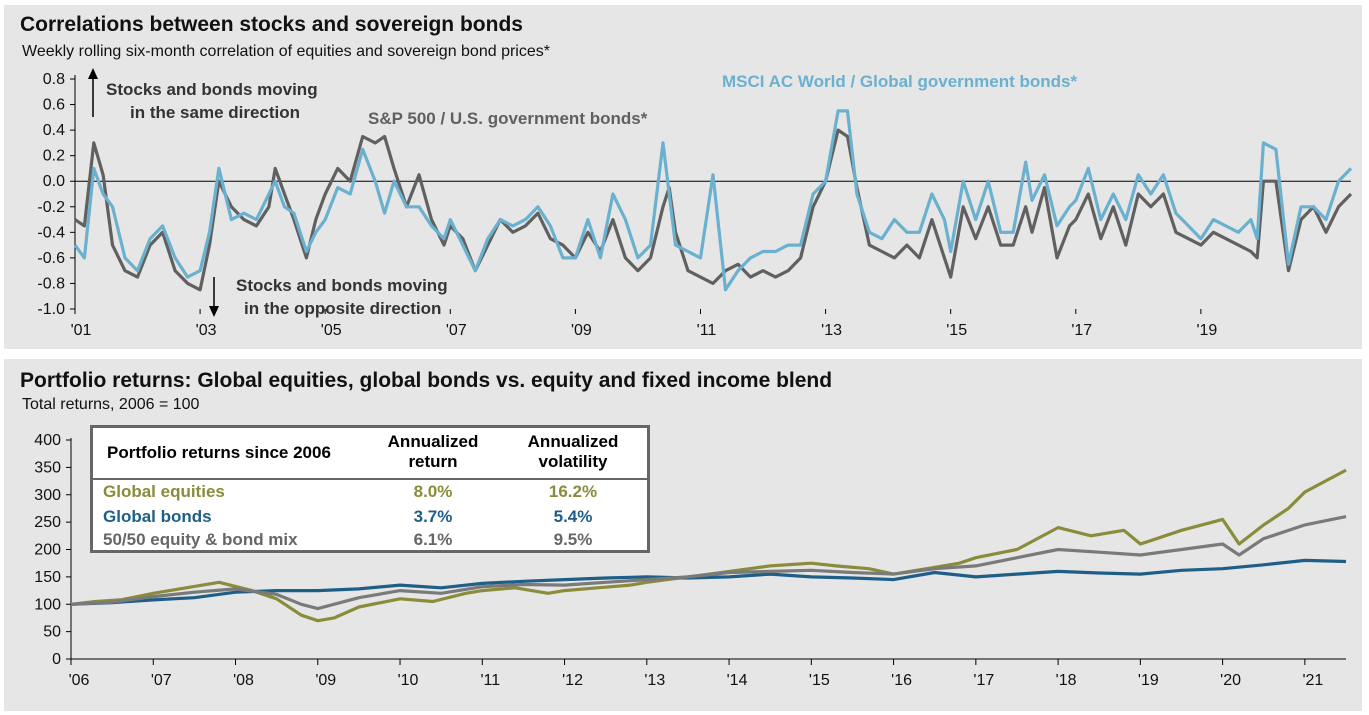 The width and height of the screenshot is (1369, 715). I want to click on down-arrow-head, so click(214, 311).